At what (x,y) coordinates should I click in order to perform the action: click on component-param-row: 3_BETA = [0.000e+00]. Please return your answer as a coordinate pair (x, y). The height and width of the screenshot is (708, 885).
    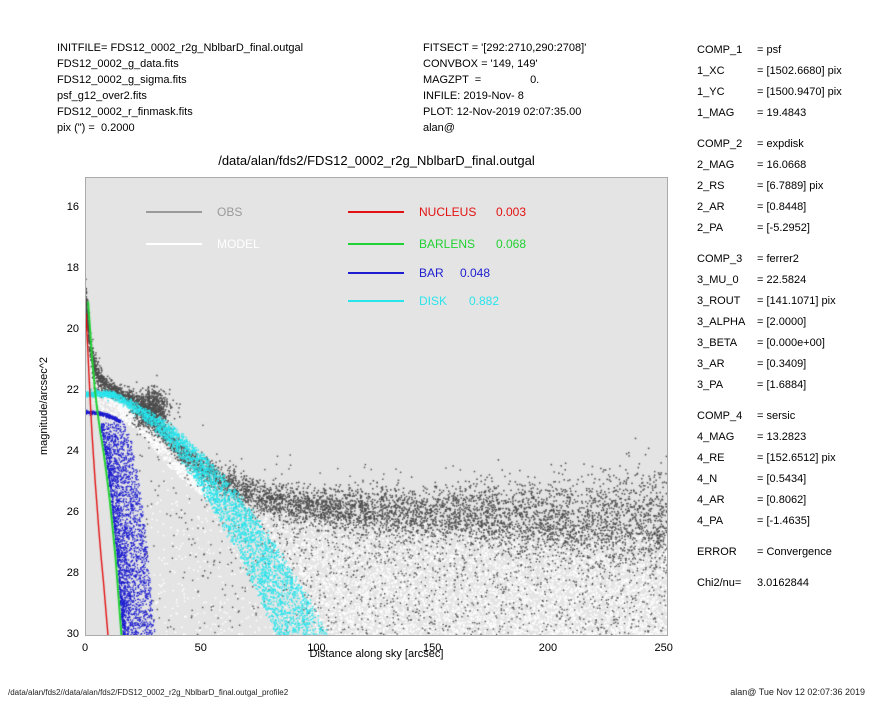
    Looking at the image, I should click on (790, 343).